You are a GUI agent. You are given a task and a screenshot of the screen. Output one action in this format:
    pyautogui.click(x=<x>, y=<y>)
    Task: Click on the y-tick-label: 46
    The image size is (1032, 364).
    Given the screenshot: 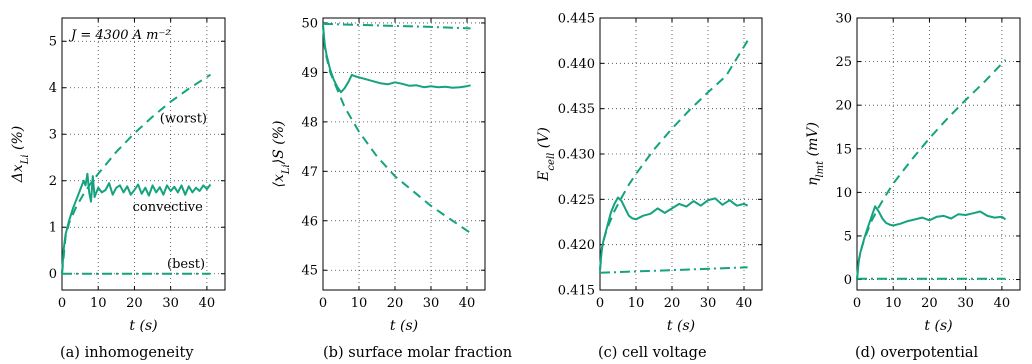 What is the action you would take?
    pyautogui.click(x=309, y=221)
    